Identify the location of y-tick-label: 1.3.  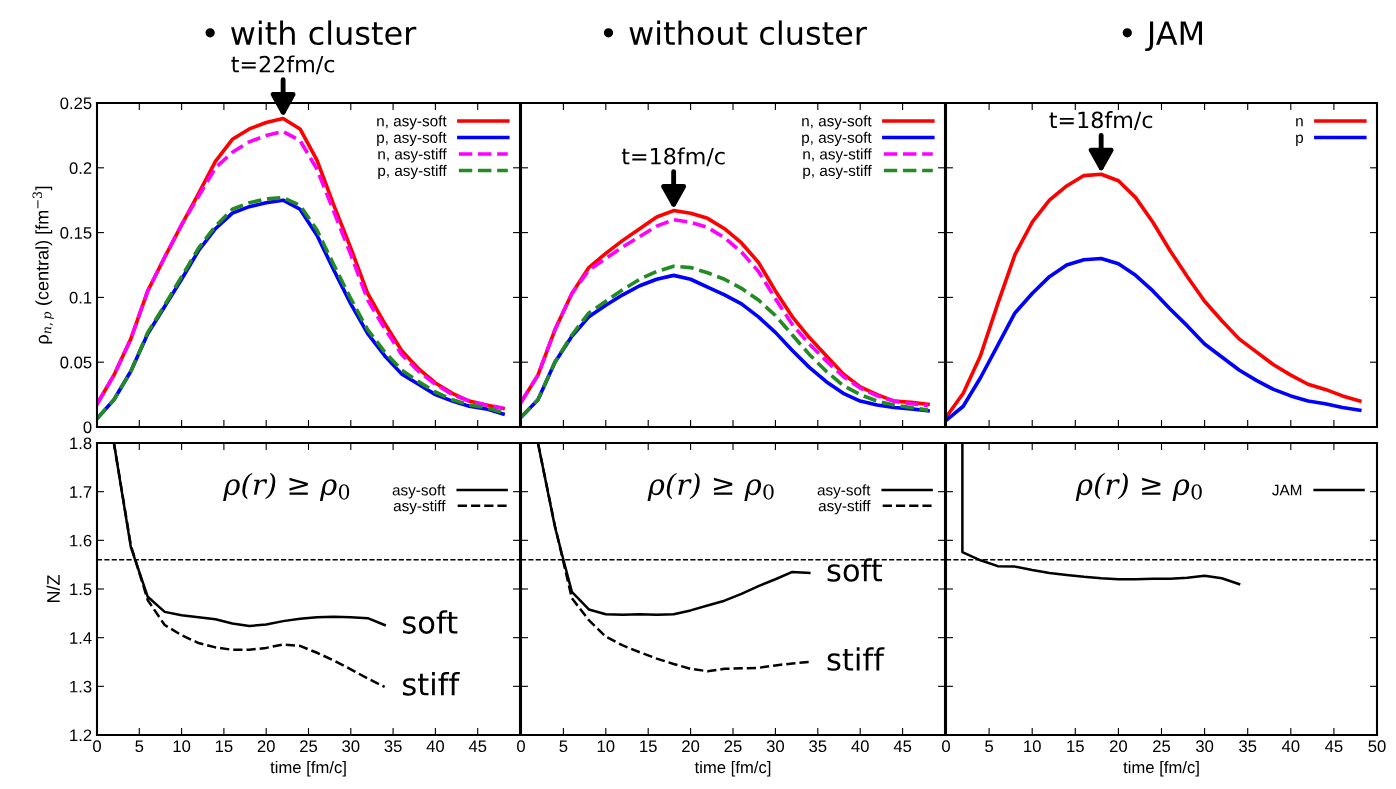
(81, 686).